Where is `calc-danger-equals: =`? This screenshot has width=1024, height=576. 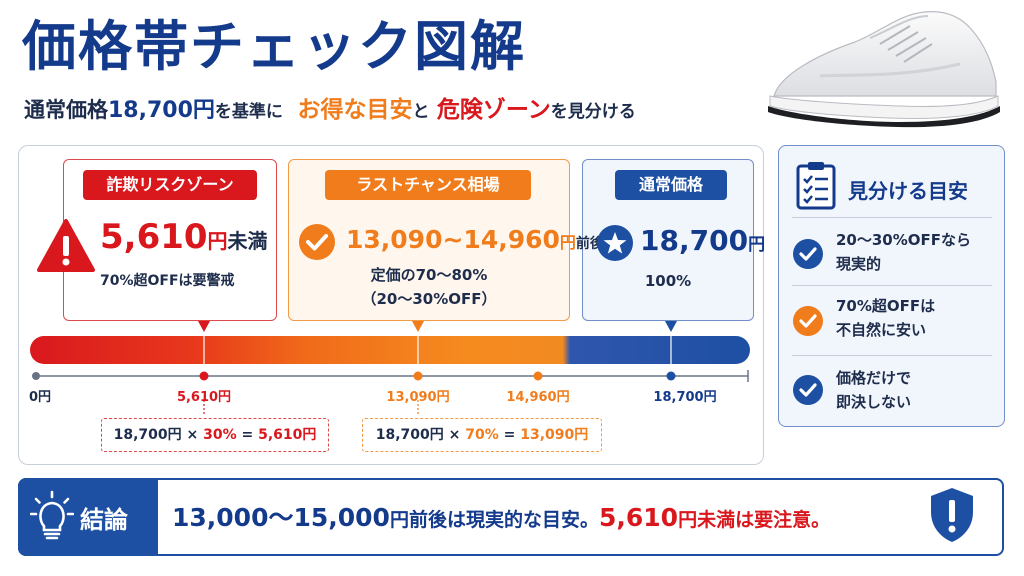
calc-danger-equals: = is located at coordinates (247, 435).